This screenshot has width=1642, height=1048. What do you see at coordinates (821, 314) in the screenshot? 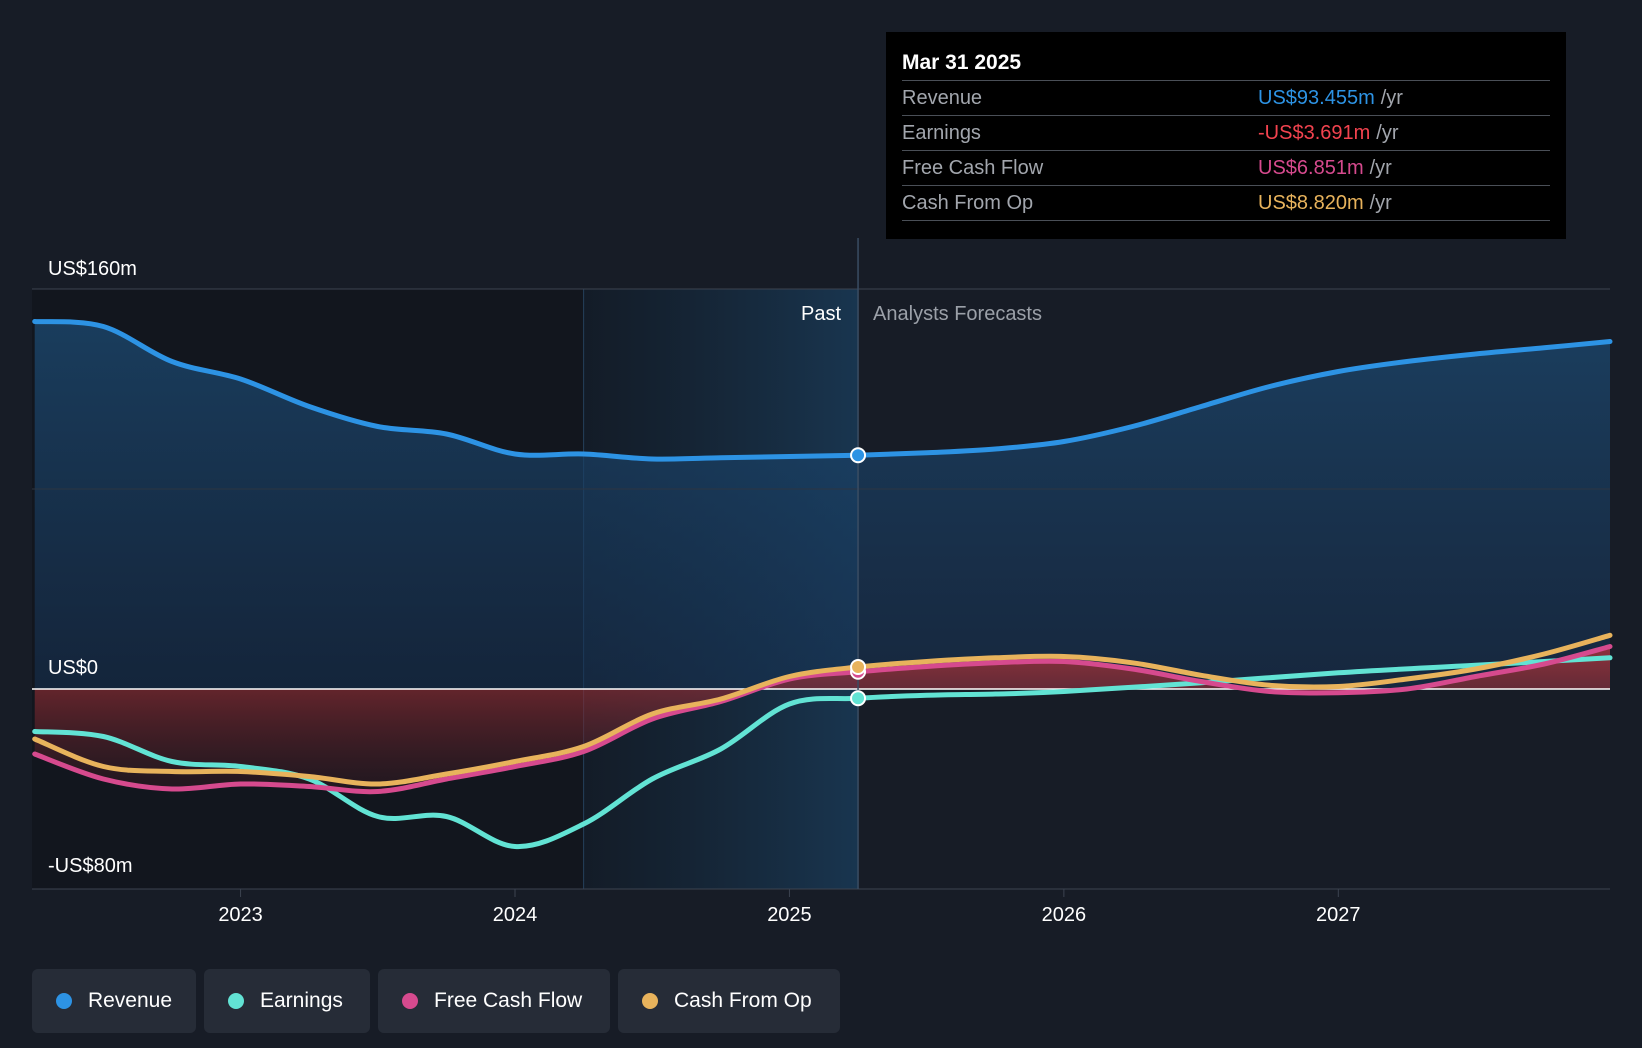
I see `past-label: Past` at bounding box center [821, 314].